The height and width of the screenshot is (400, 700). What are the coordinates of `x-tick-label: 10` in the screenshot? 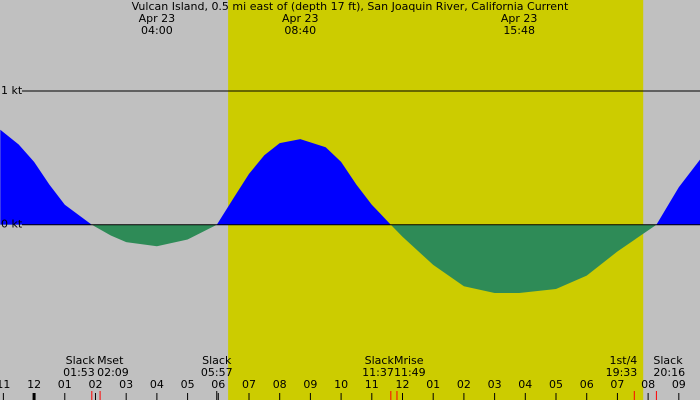 It's located at (341, 384).